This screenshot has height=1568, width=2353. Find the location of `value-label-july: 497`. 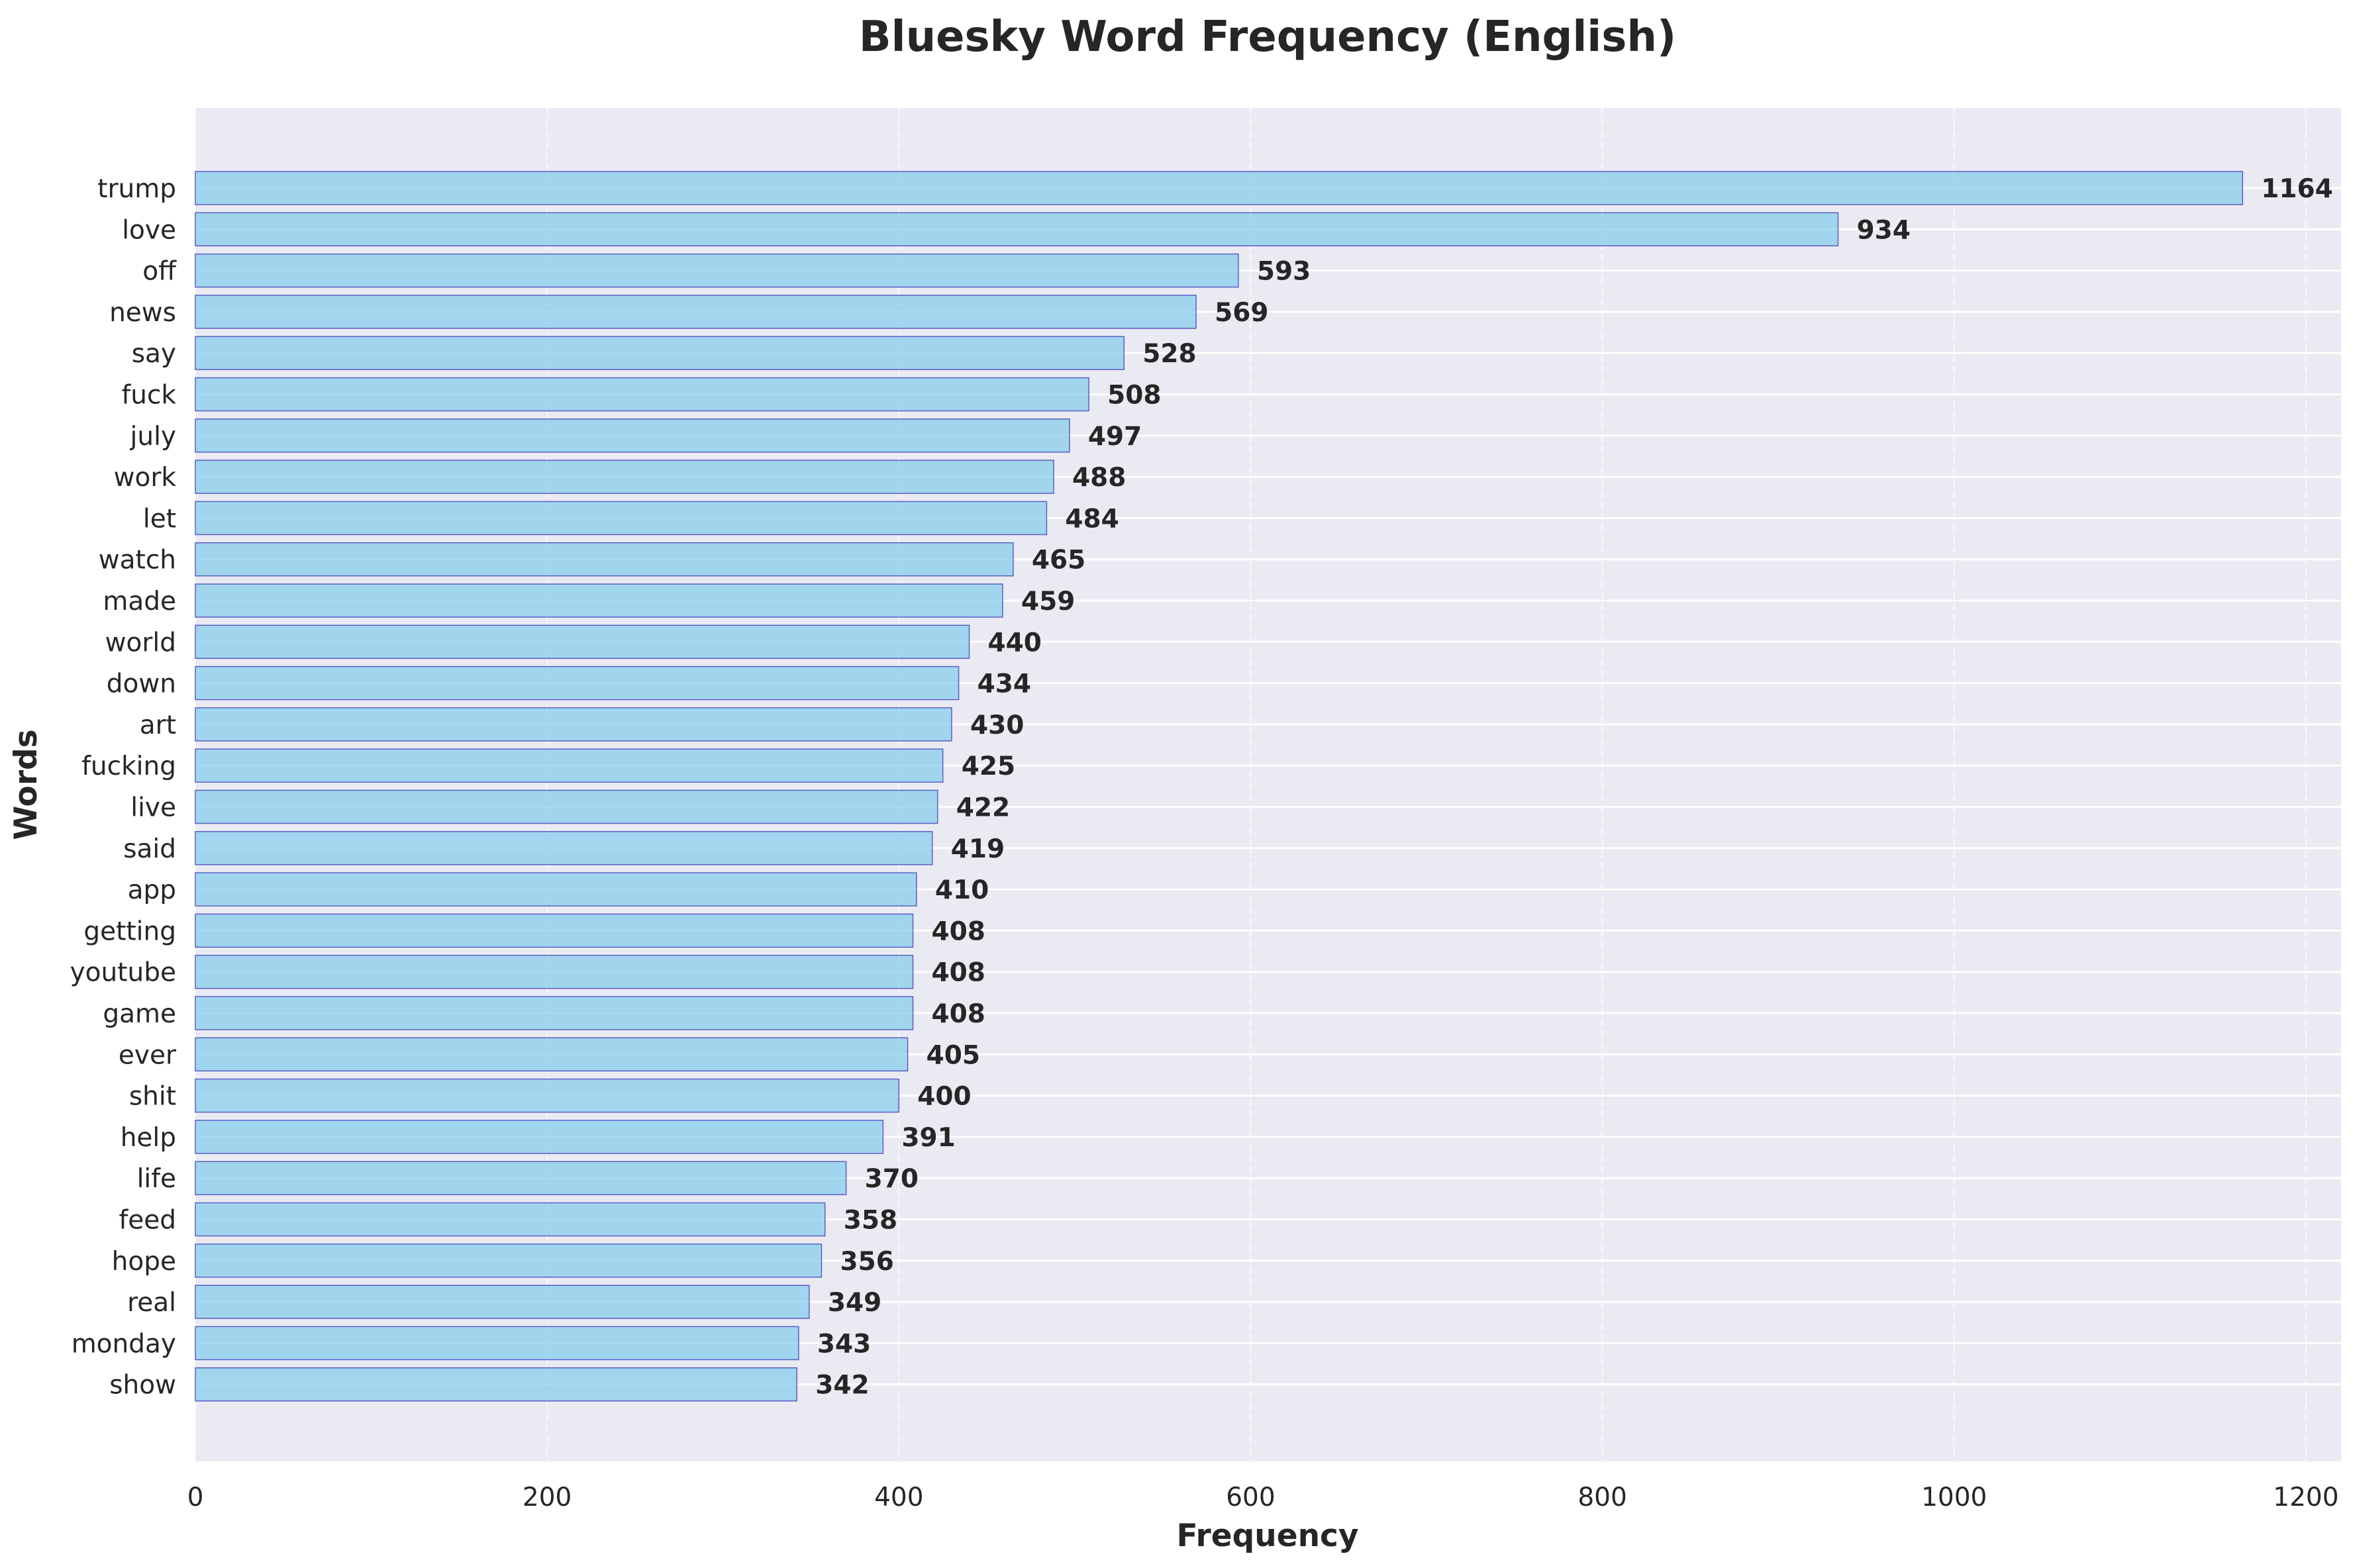

value-label-july: 497 is located at coordinates (1115, 437).